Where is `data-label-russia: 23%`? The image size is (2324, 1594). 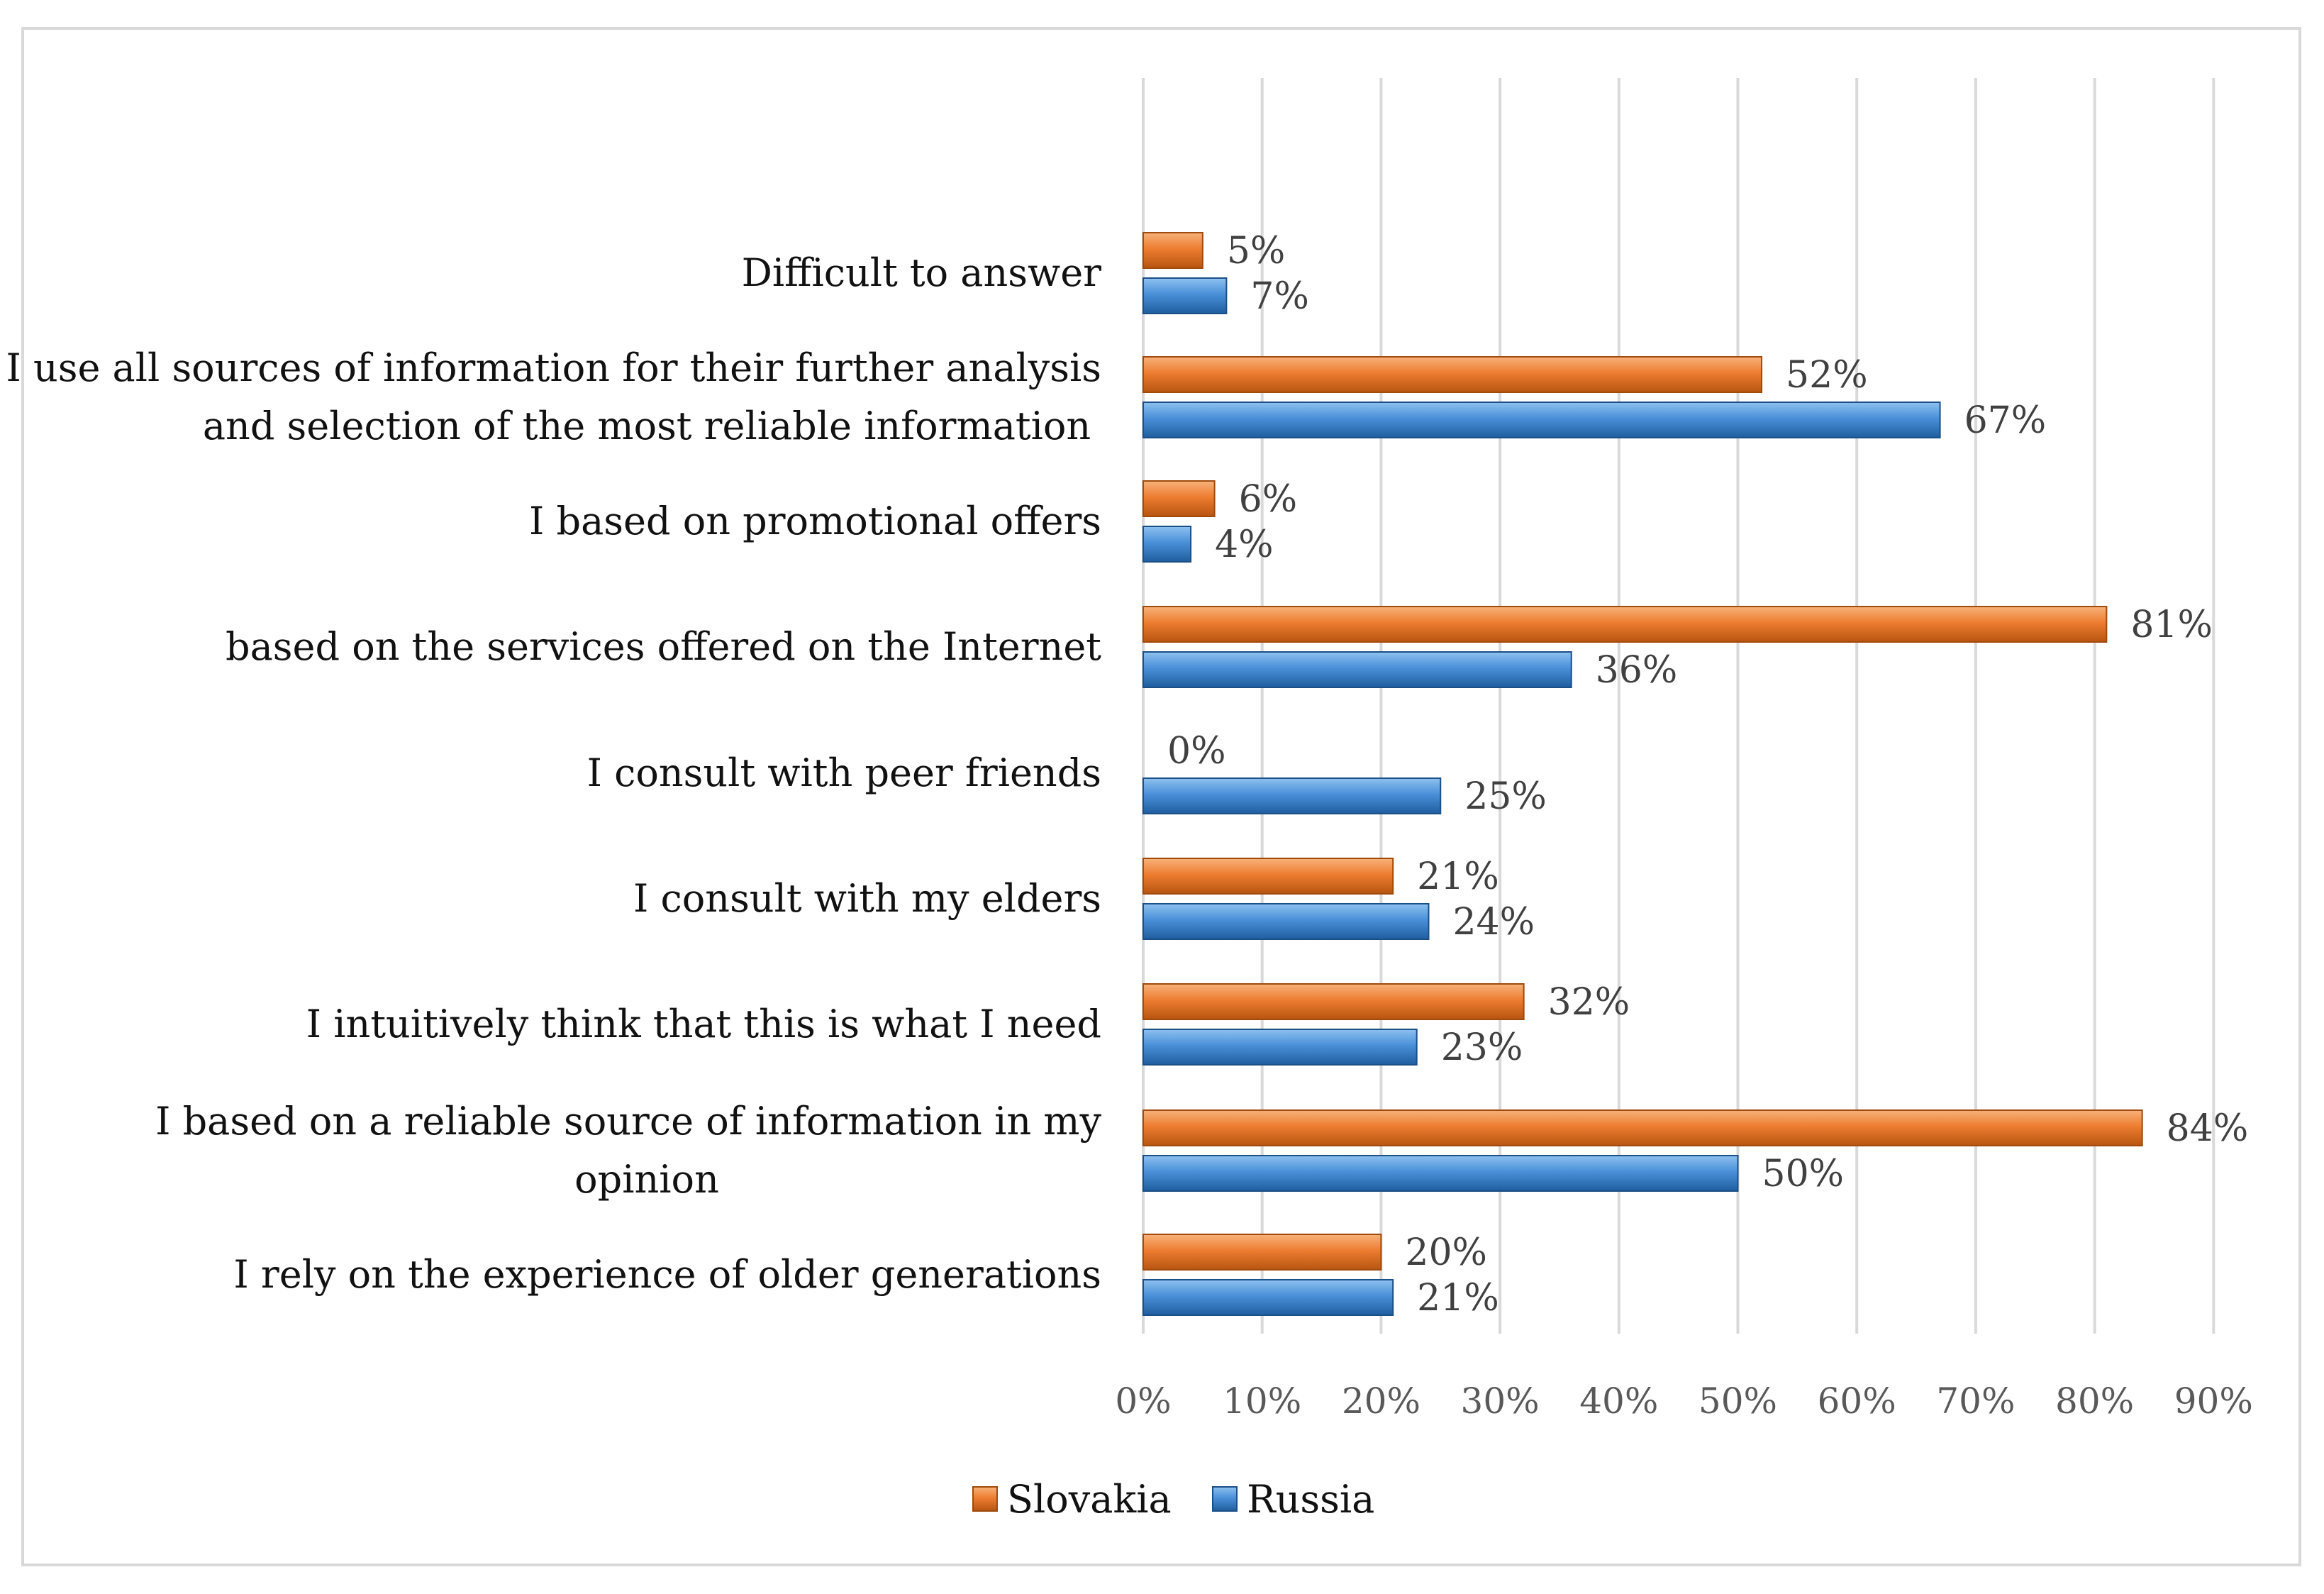 data-label-russia: 23% is located at coordinates (1482, 1047).